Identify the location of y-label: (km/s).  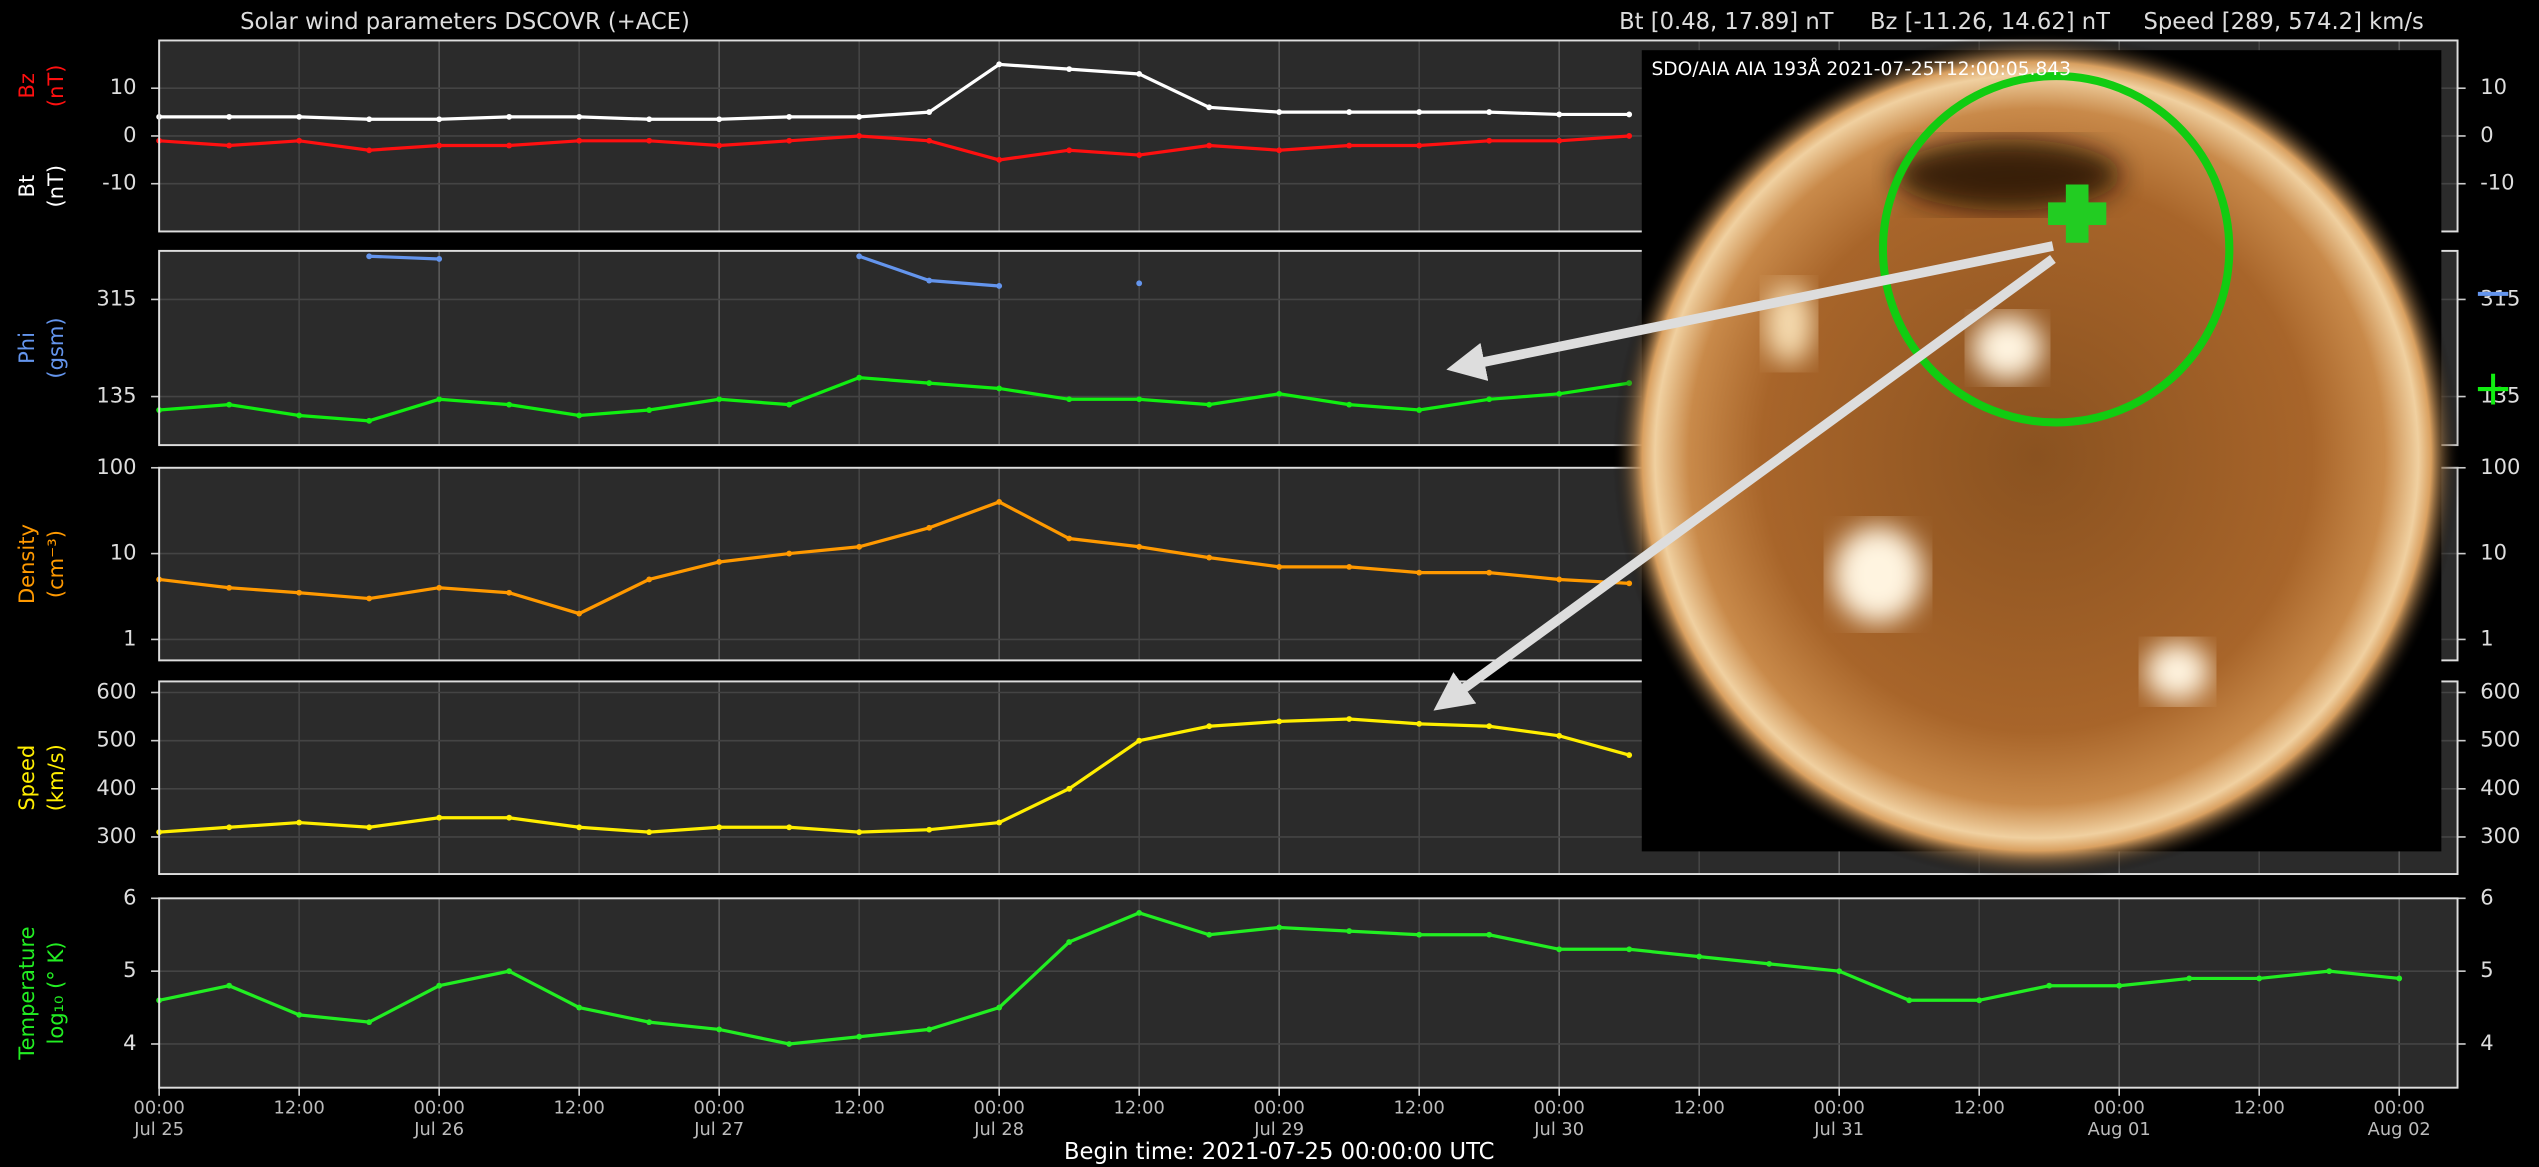
(55, 777).